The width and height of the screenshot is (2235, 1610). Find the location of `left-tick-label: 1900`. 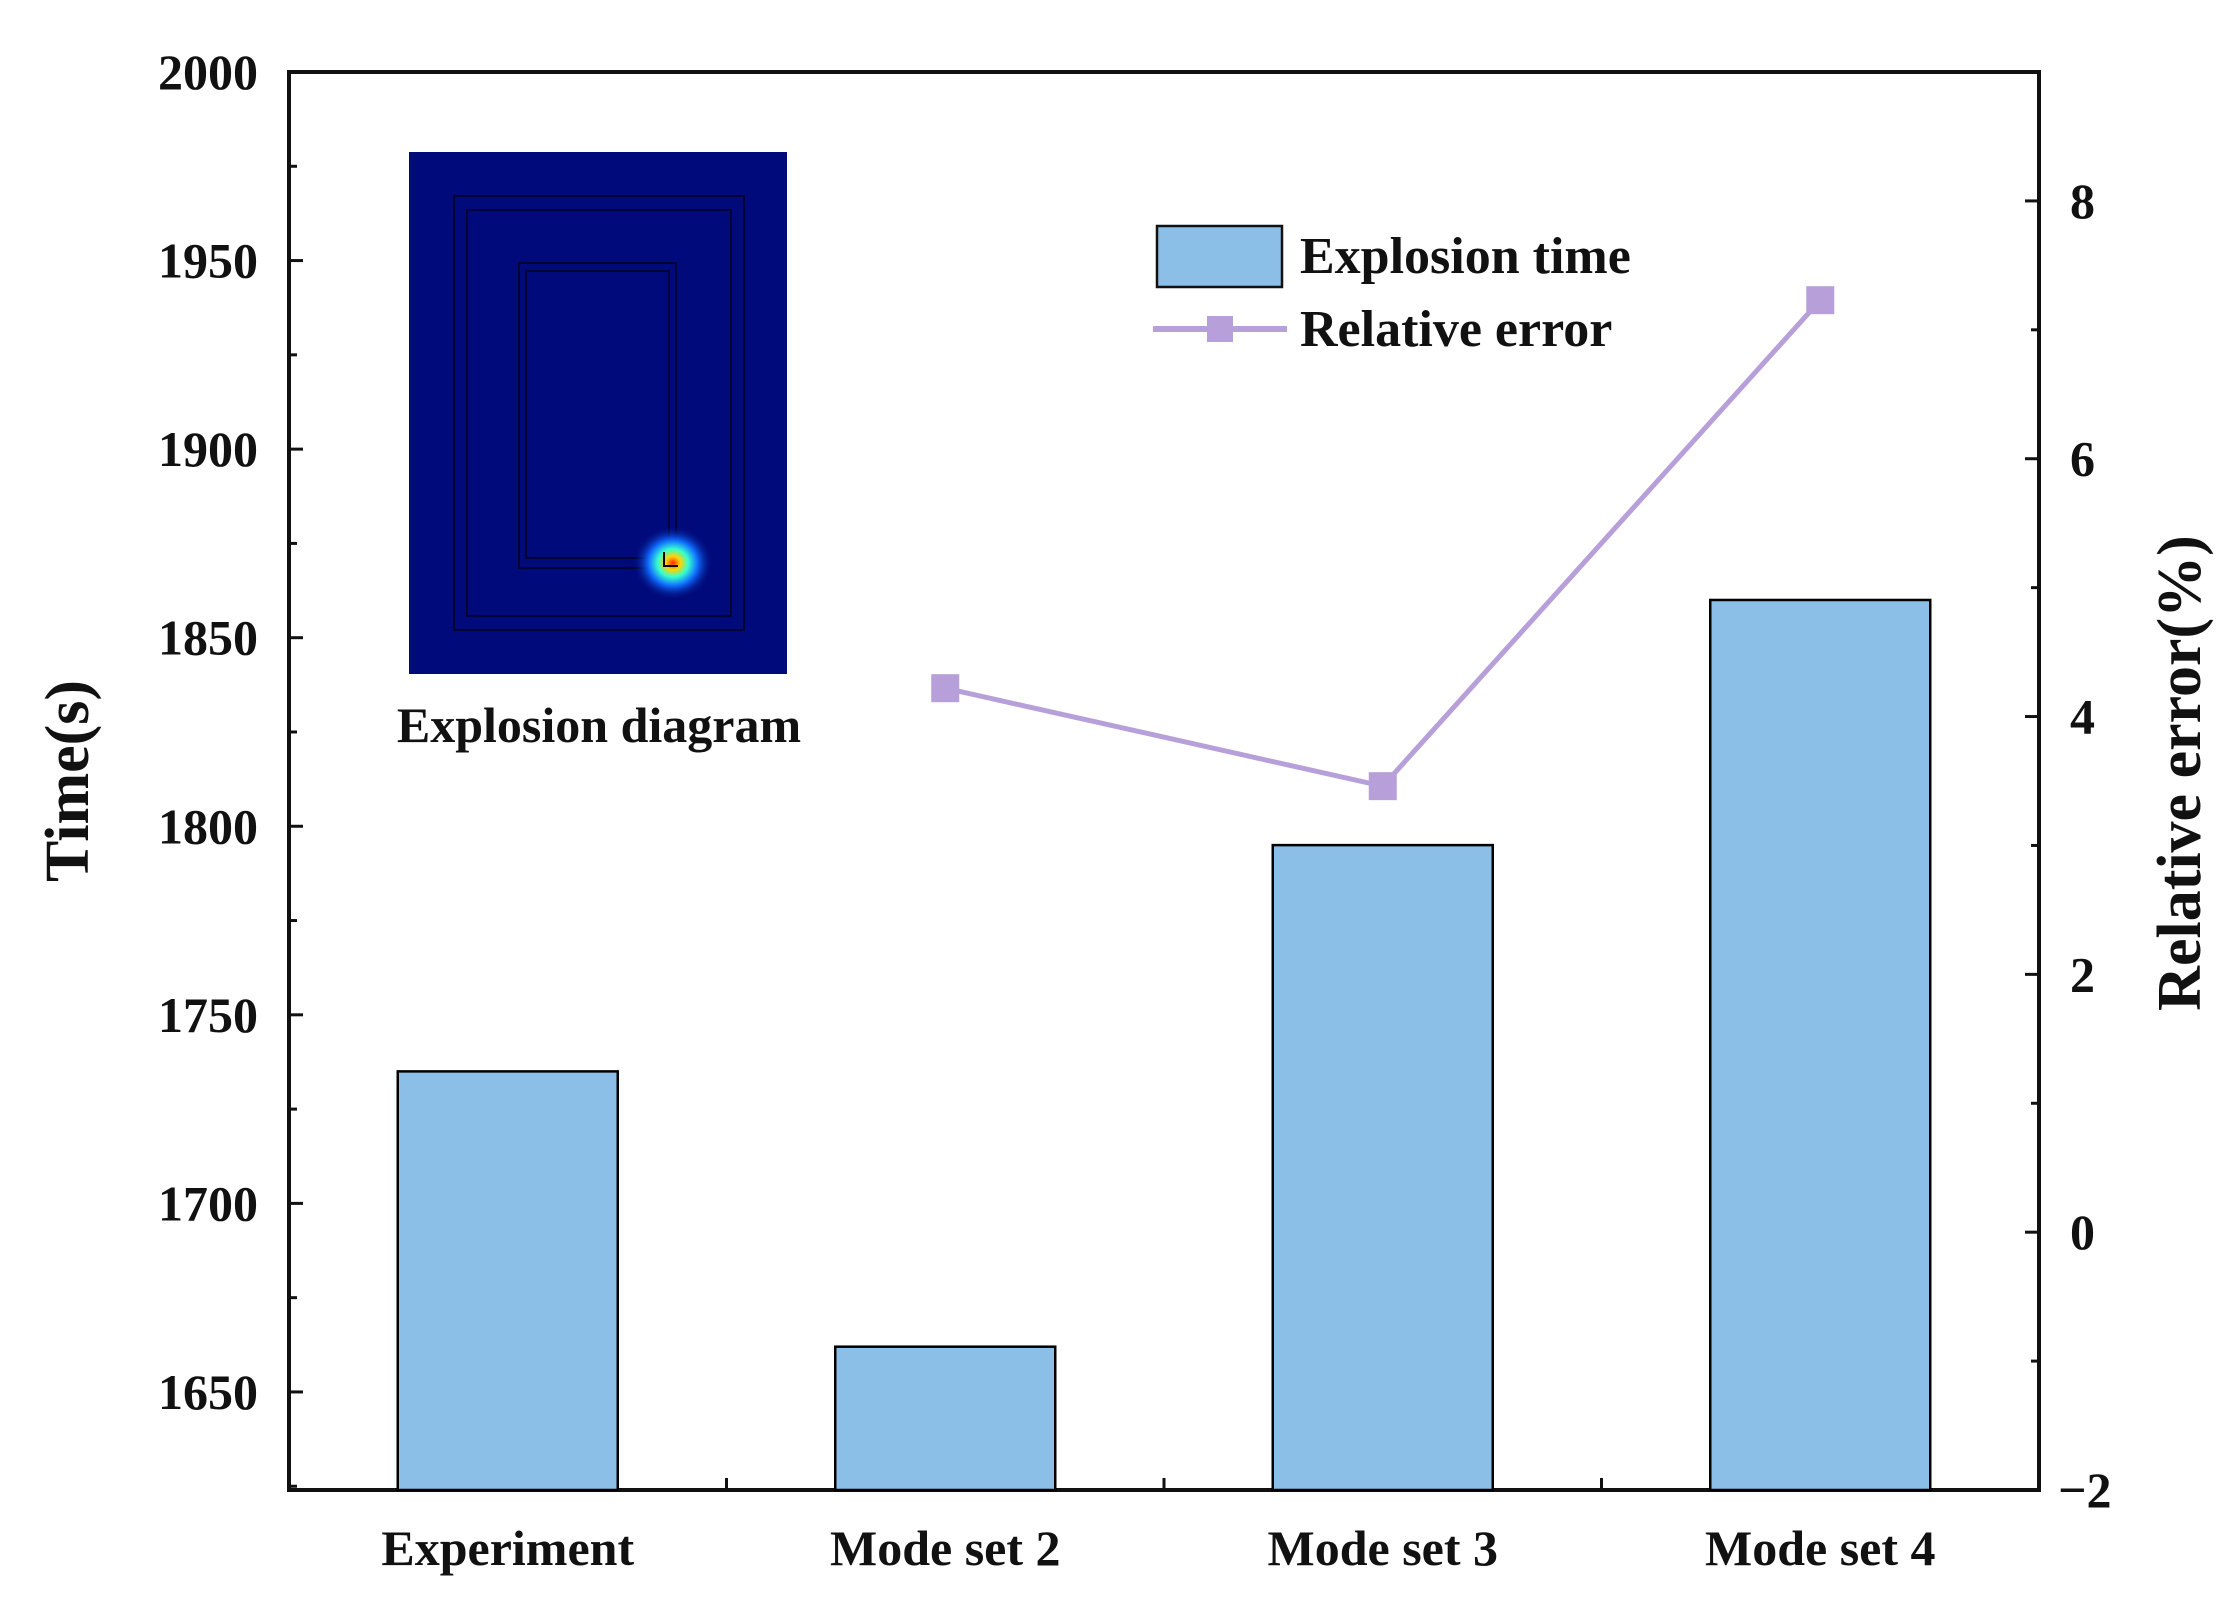

left-tick-label: 1900 is located at coordinates (208, 449).